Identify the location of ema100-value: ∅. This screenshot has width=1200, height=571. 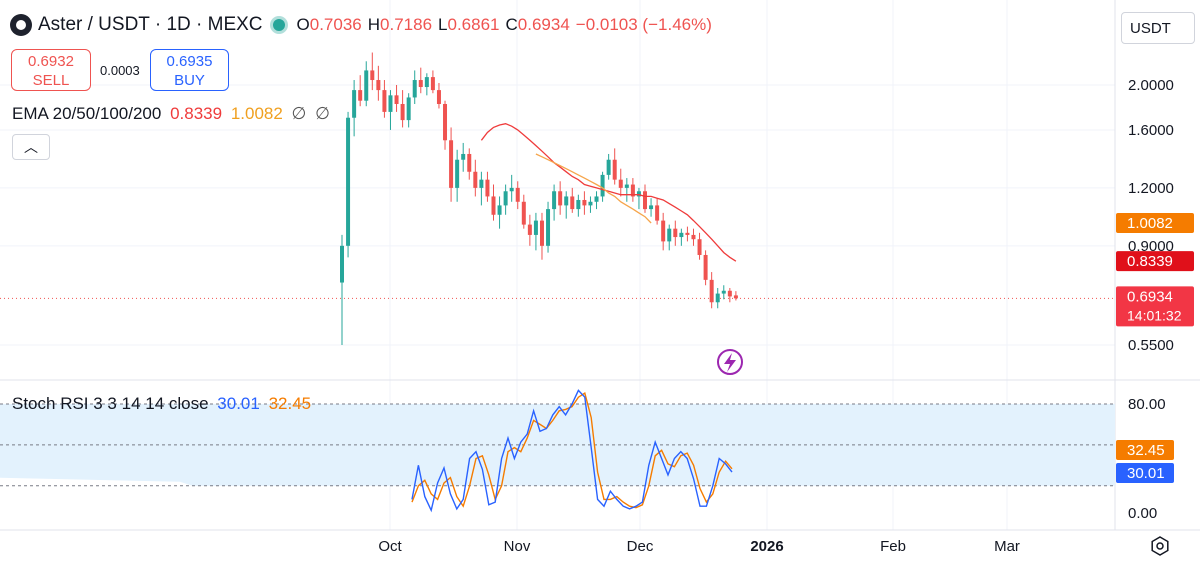
(299, 113).